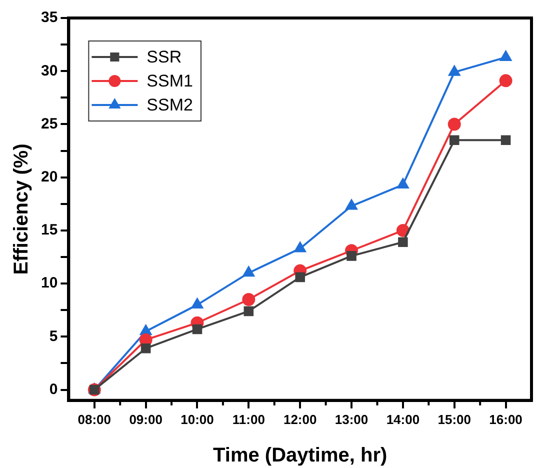 The image size is (539, 468). Describe the element at coordinates (53, 389) in the screenshot. I see `y-tick-label: 0` at that location.